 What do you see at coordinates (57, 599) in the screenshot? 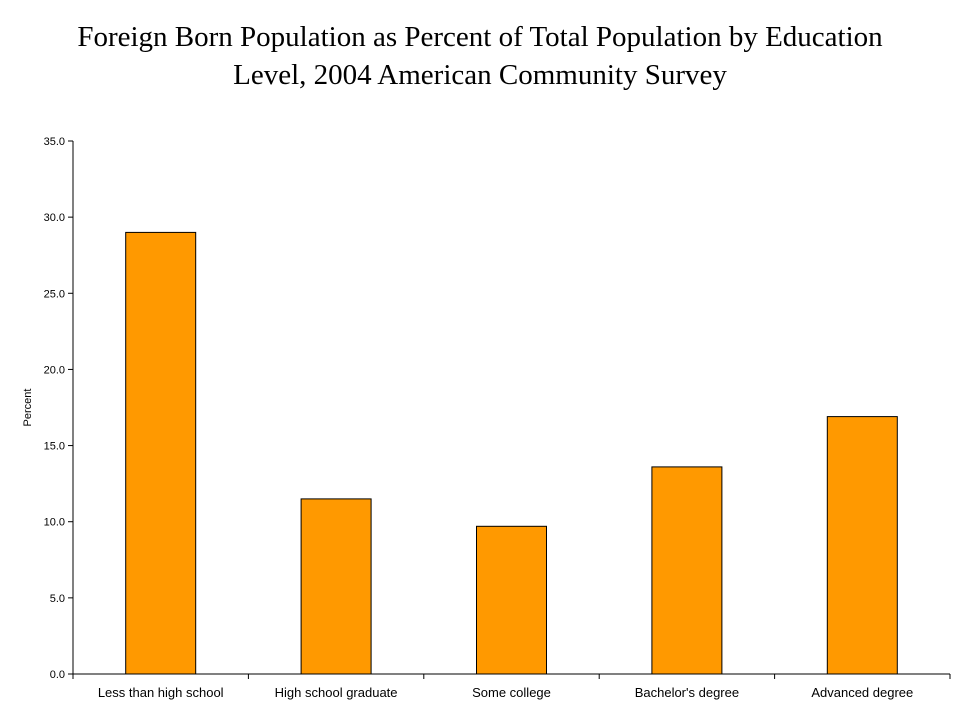
I see `y-tick-label: 5.0` at bounding box center [57, 599].